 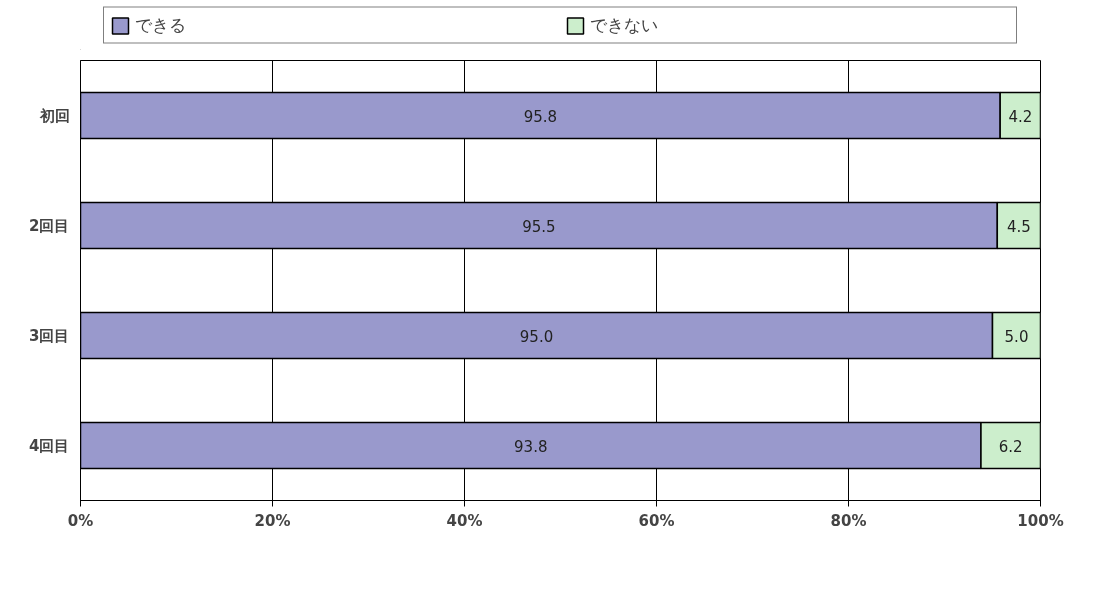 I want to click on x-tick-label: 60%, so click(x=656, y=520).